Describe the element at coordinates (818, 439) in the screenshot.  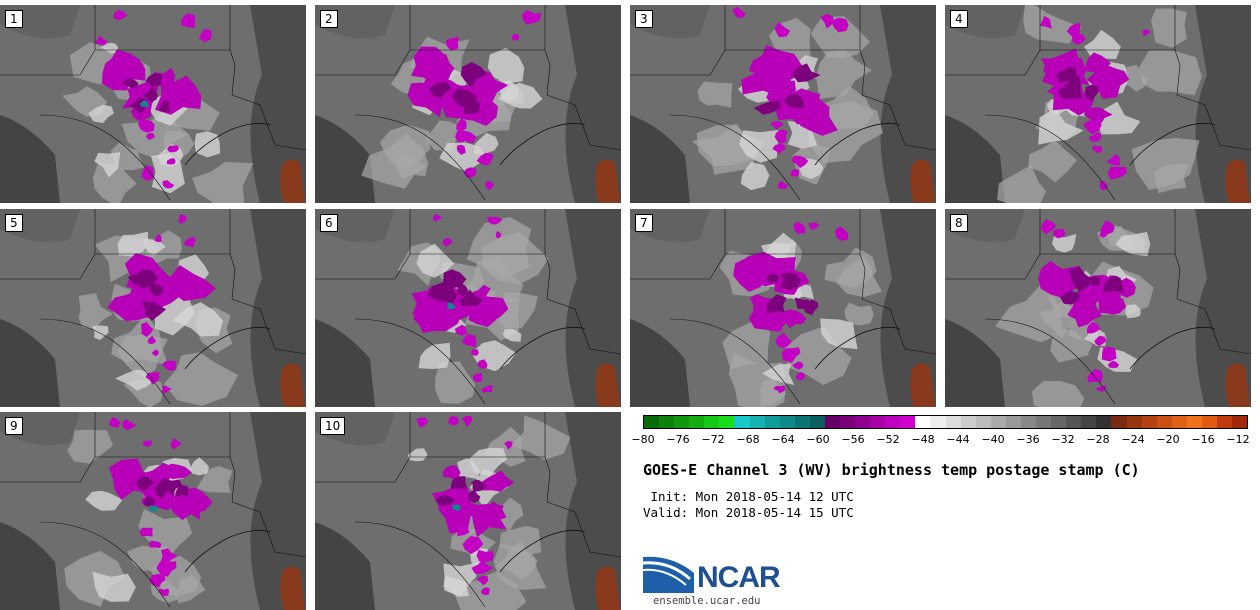
I see `colorbar-tick-label: −60` at that location.